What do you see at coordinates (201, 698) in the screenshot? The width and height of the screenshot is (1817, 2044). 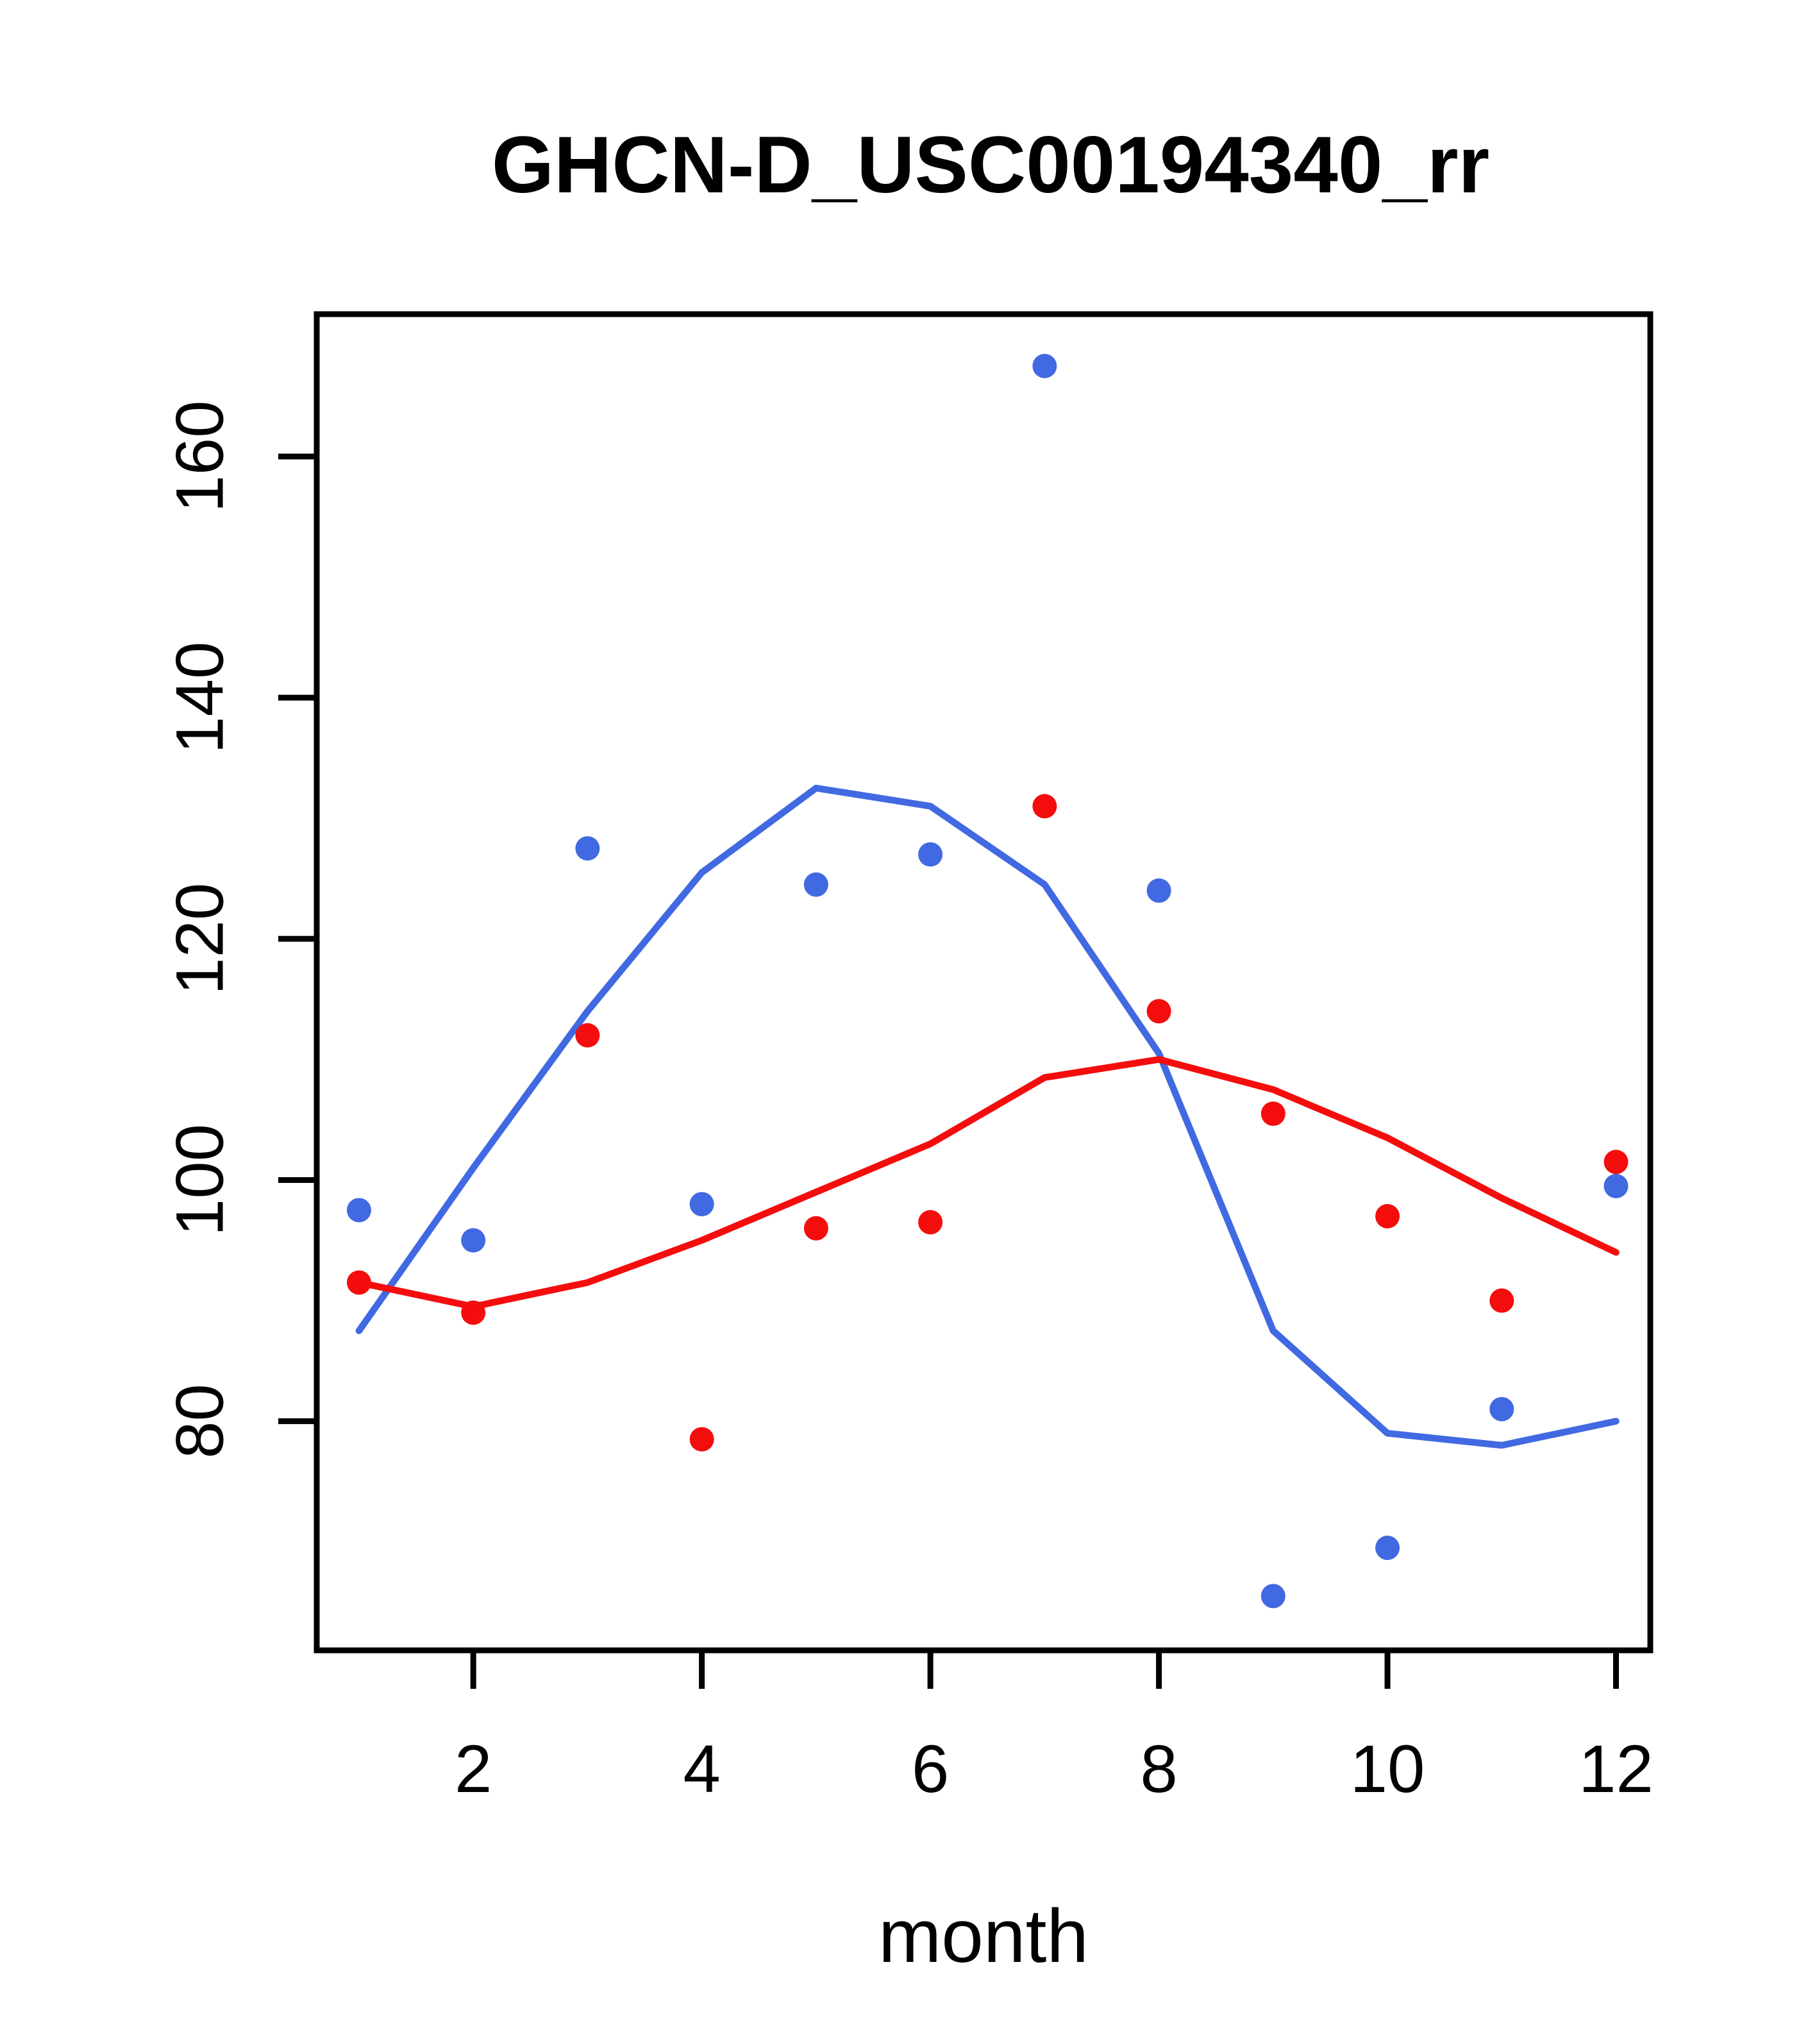 I see `y-tick-label: 140` at bounding box center [201, 698].